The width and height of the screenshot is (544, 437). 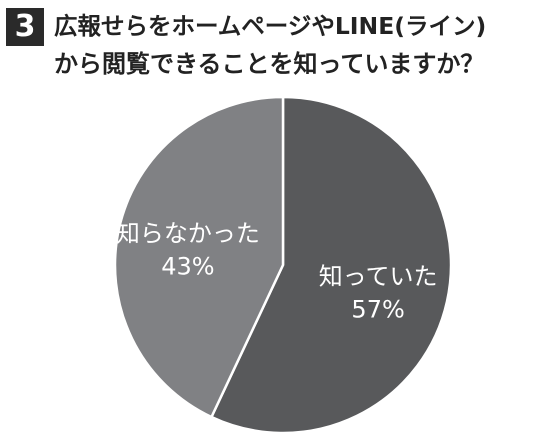 What do you see at coordinates (269, 64) in the screenshot?
I see `question-title-line-2: から閲覧できることを知っていますか？` at bounding box center [269, 64].